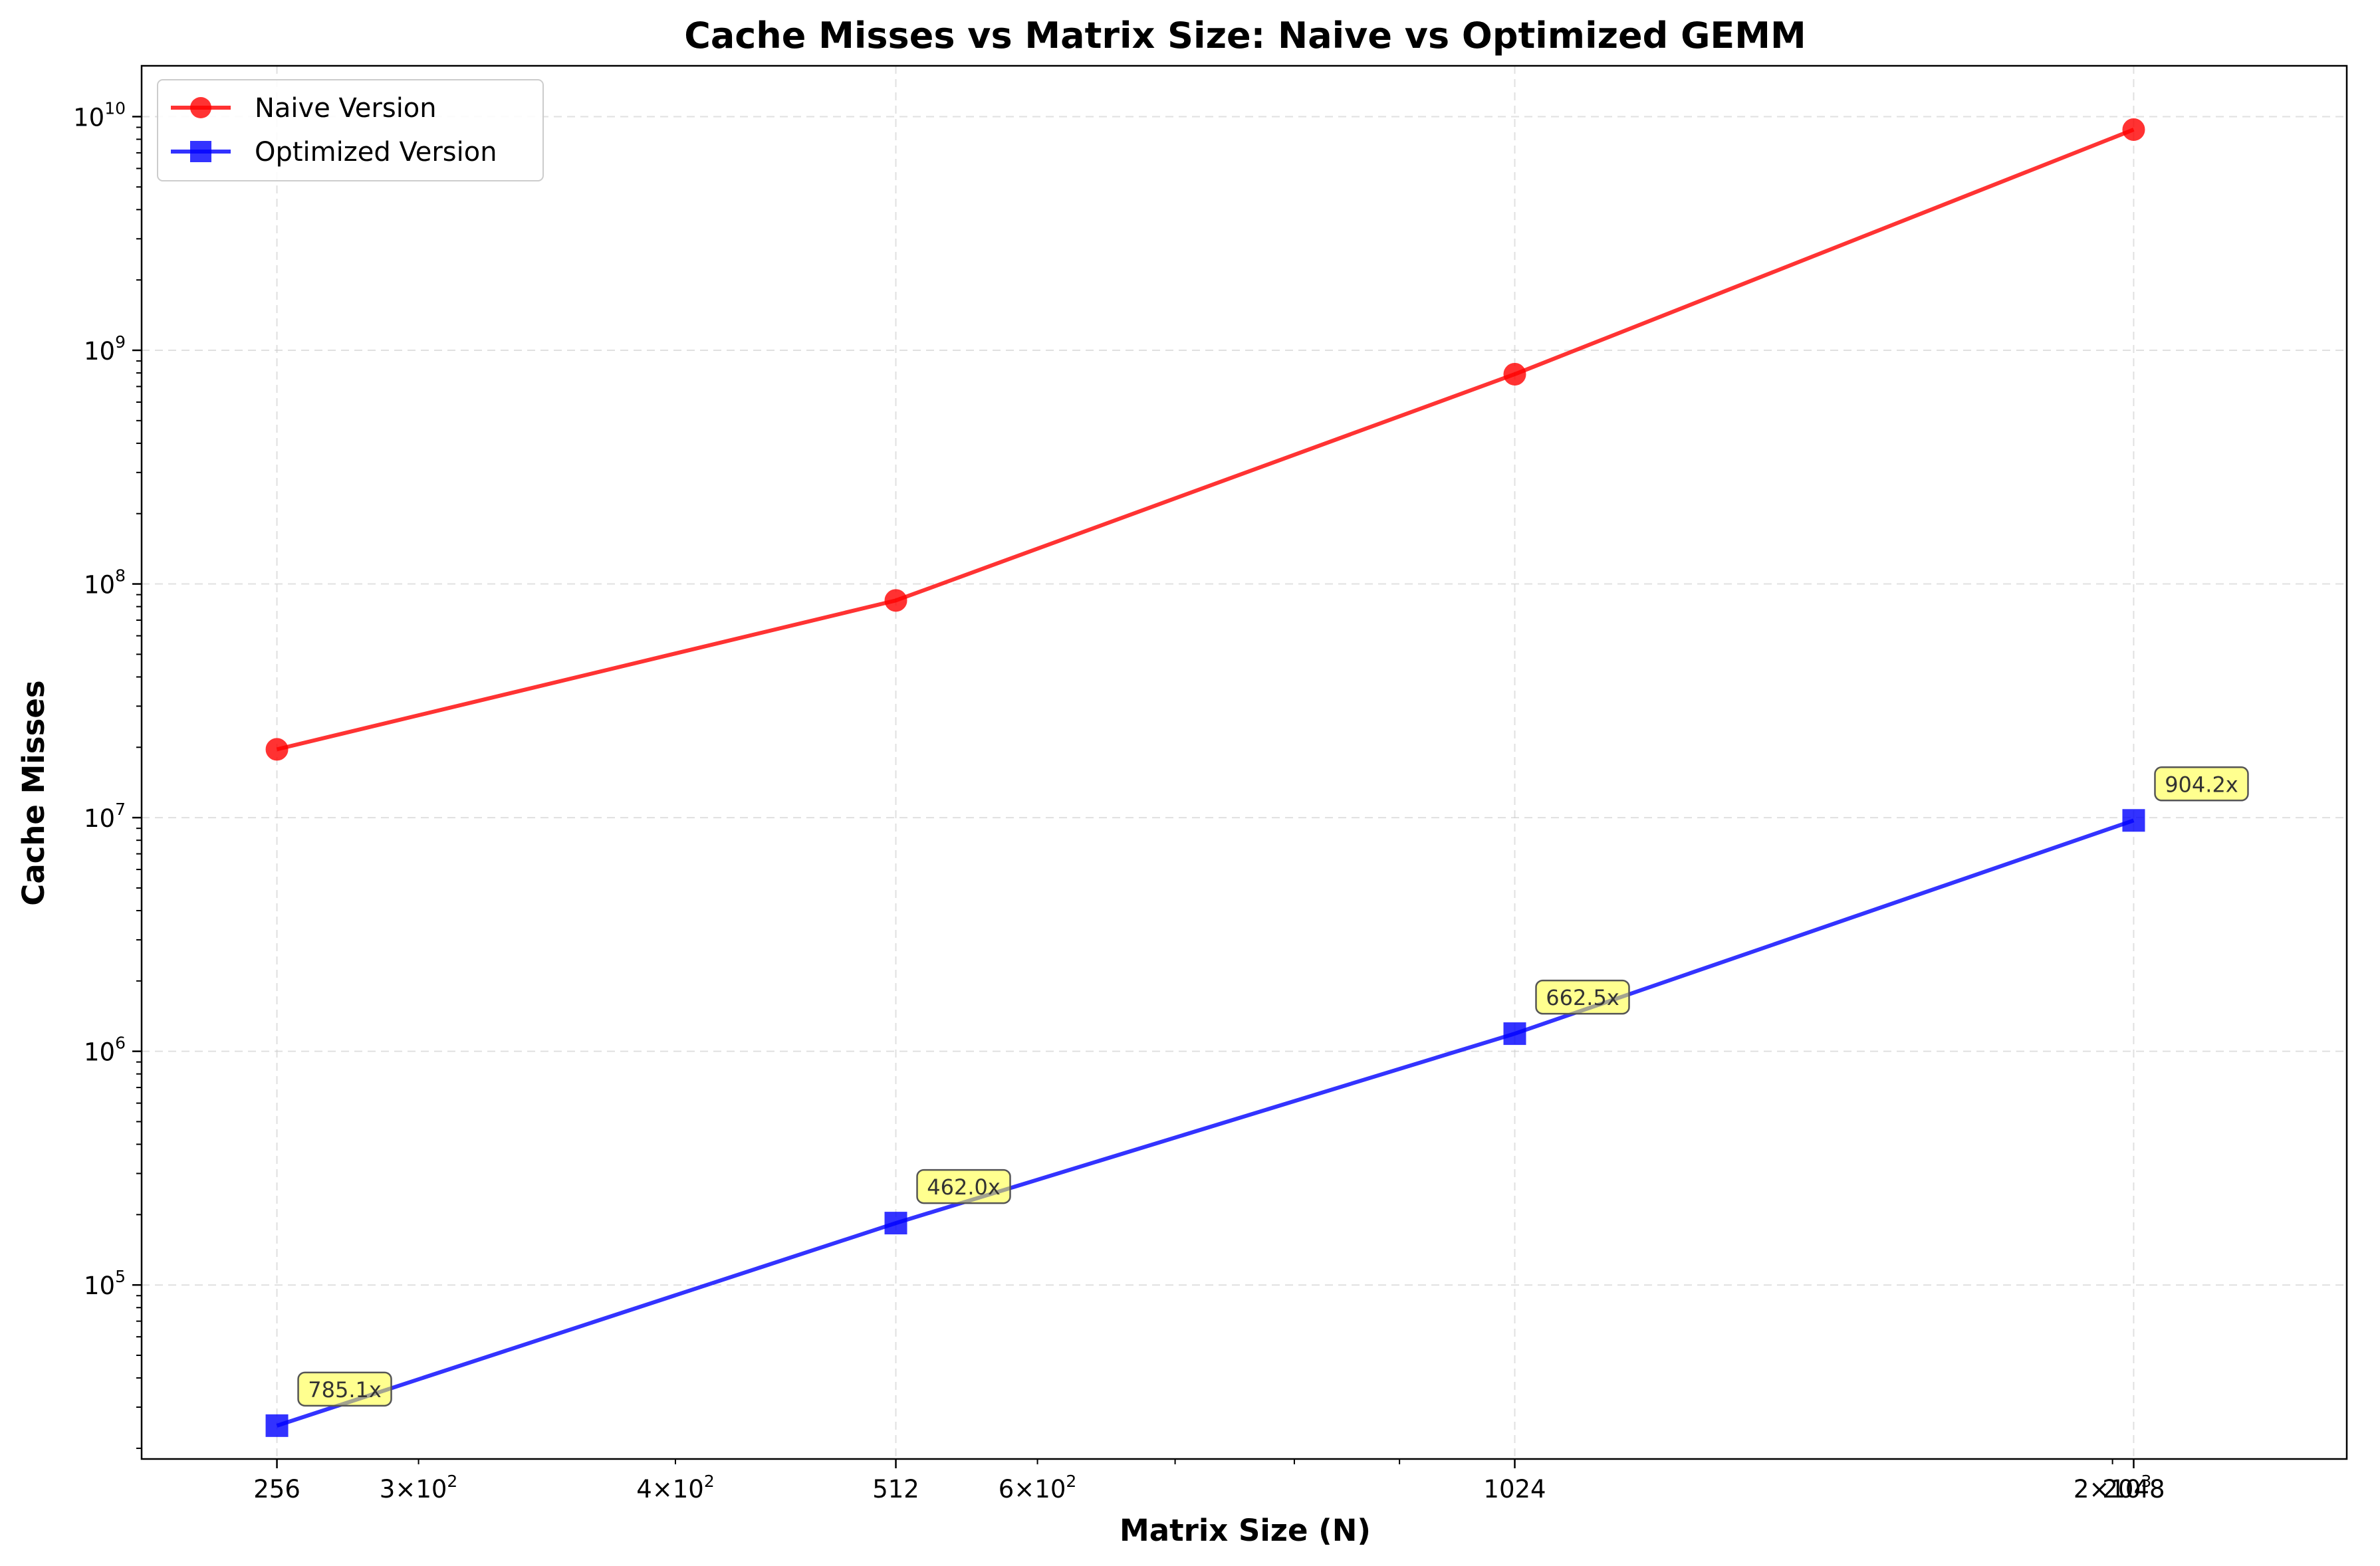  What do you see at coordinates (99, 115) in the screenshot?
I see `y-tick-label: 10¹⁰` at bounding box center [99, 115].